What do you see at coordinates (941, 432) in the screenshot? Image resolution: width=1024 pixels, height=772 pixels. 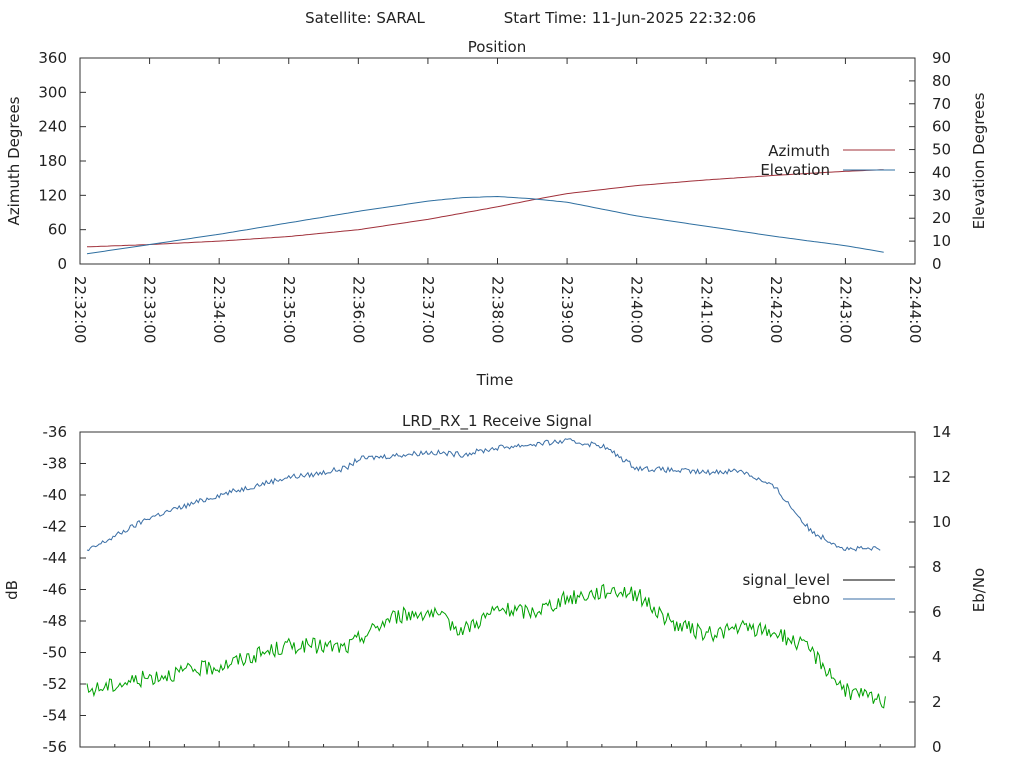 I see `y2-tick-label: 14` at bounding box center [941, 432].